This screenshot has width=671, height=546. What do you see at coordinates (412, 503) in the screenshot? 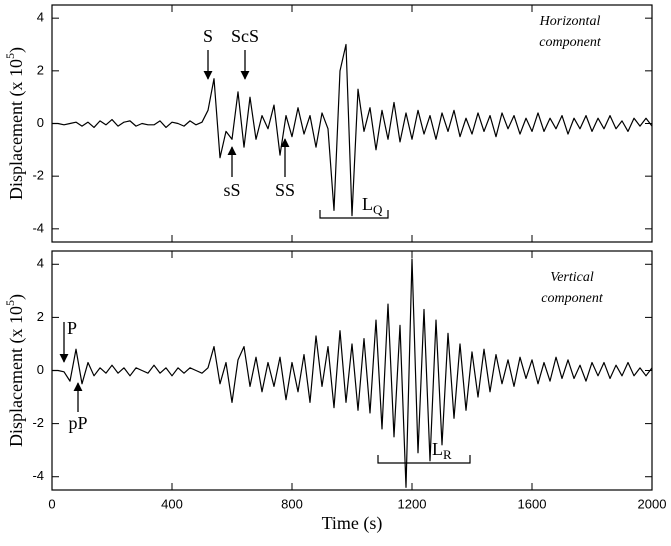
I see `x-tick-label: 1200` at bounding box center [412, 503].